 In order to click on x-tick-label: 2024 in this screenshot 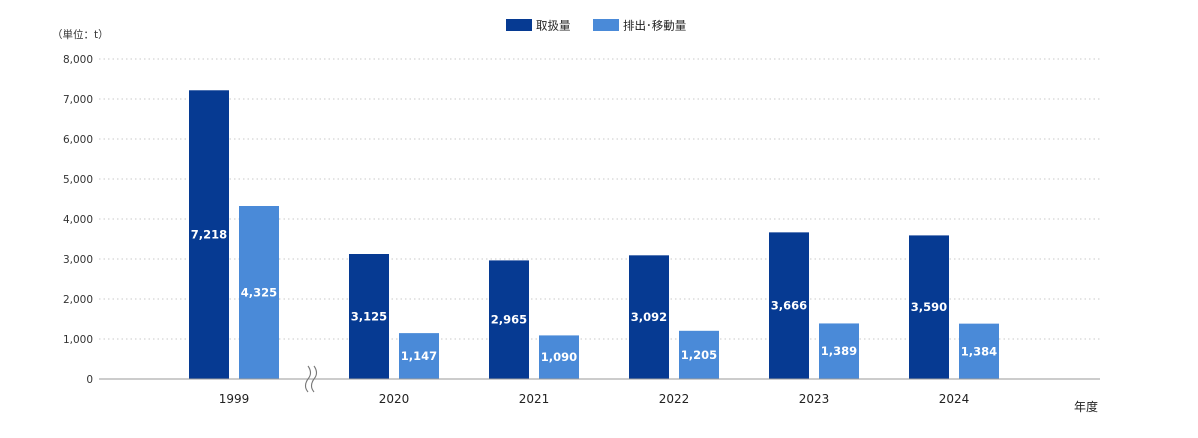, I will do `click(954, 399)`.